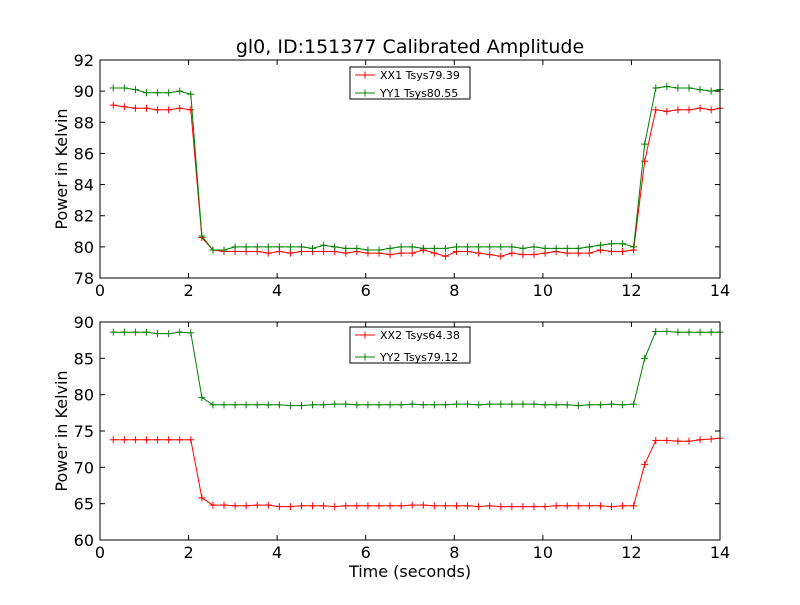 The image size is (800, 605). What do you see at coordinates (409, 571) in the screenshot?
I see `x-axis-label: Time (seconds)` at bounding box center [409, 571].